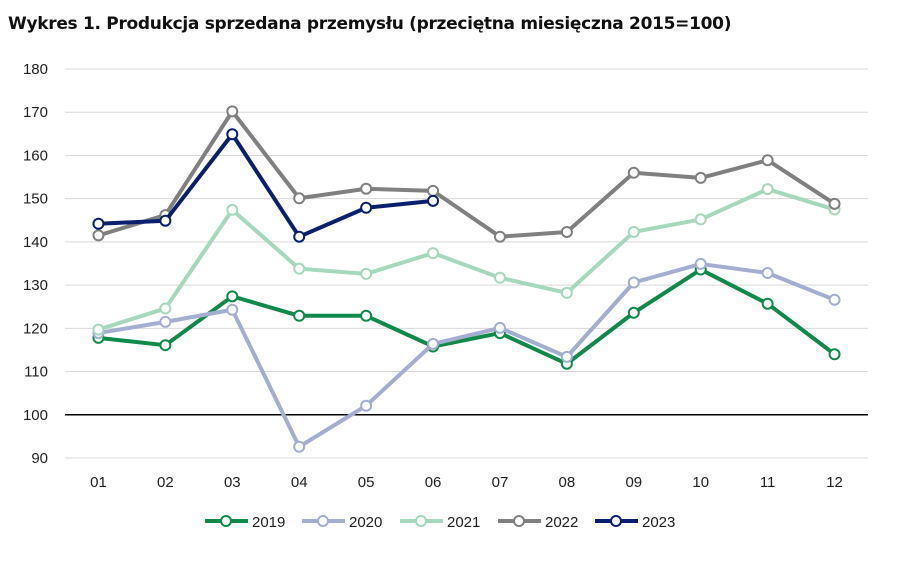 The width and height of the screenshot is (900, 580). What do you see at coordinates (35, 69) in the screenshot?
I see `y-tick-label: 180` at bounding box center [35, 69].